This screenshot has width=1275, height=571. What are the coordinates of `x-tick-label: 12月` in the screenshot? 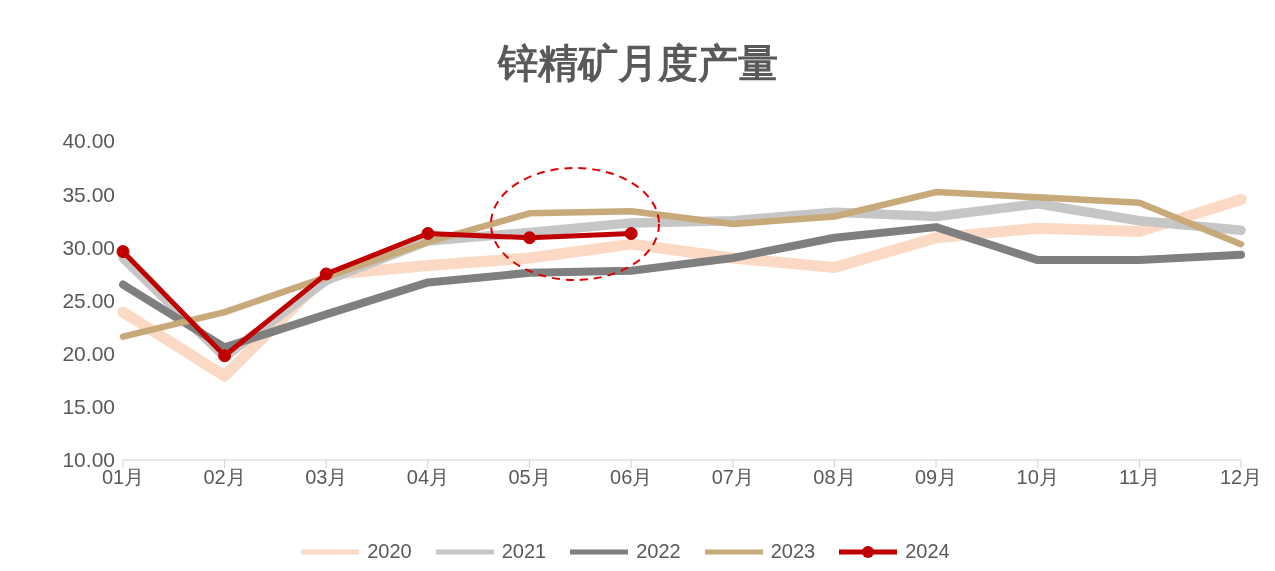 It's located at (1241, 477).